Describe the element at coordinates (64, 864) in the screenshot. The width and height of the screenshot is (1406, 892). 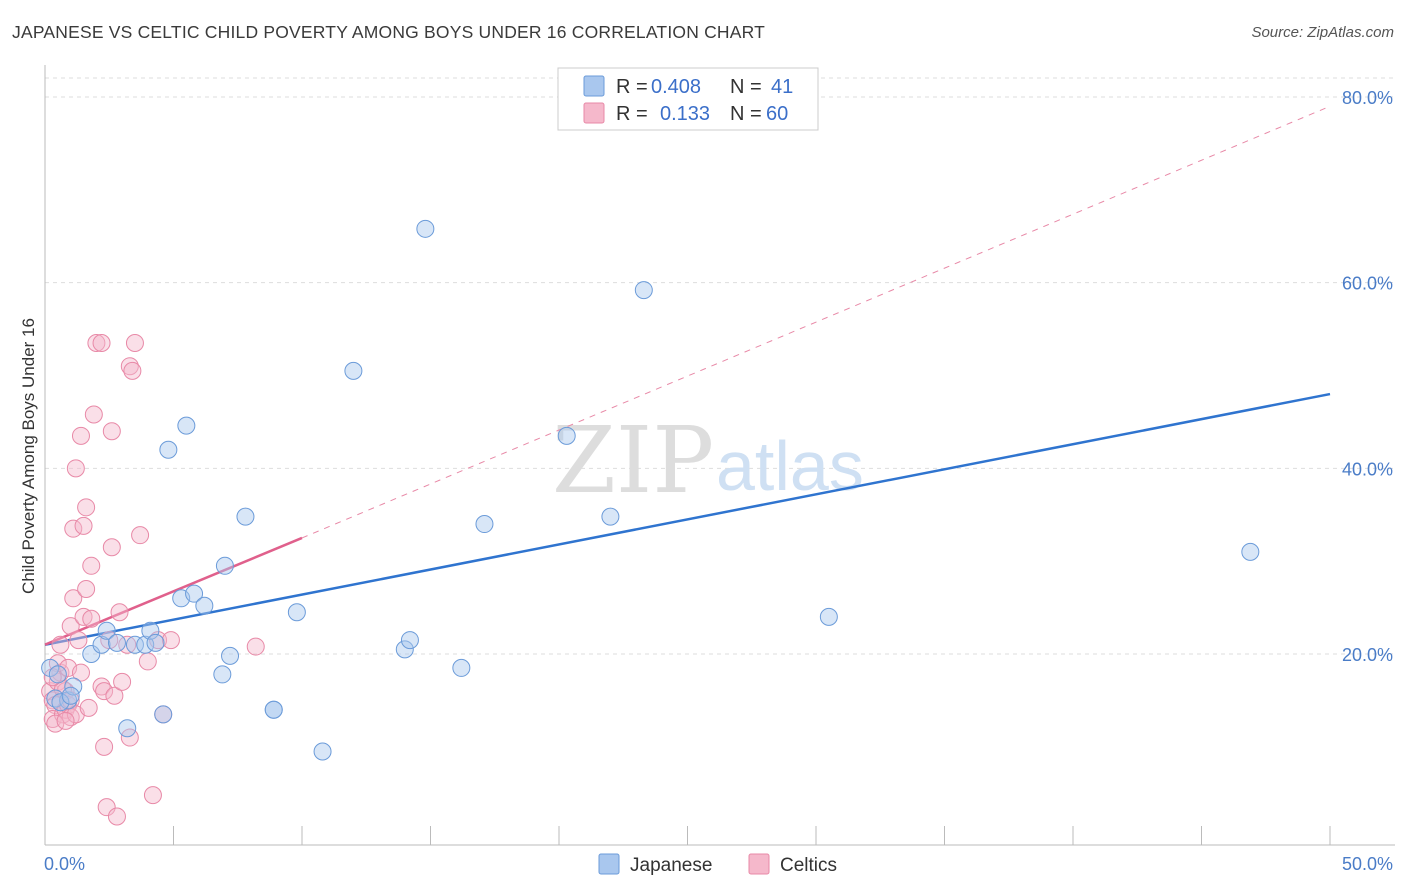
I see `x-tick-label-min: 0.0%` at that location.